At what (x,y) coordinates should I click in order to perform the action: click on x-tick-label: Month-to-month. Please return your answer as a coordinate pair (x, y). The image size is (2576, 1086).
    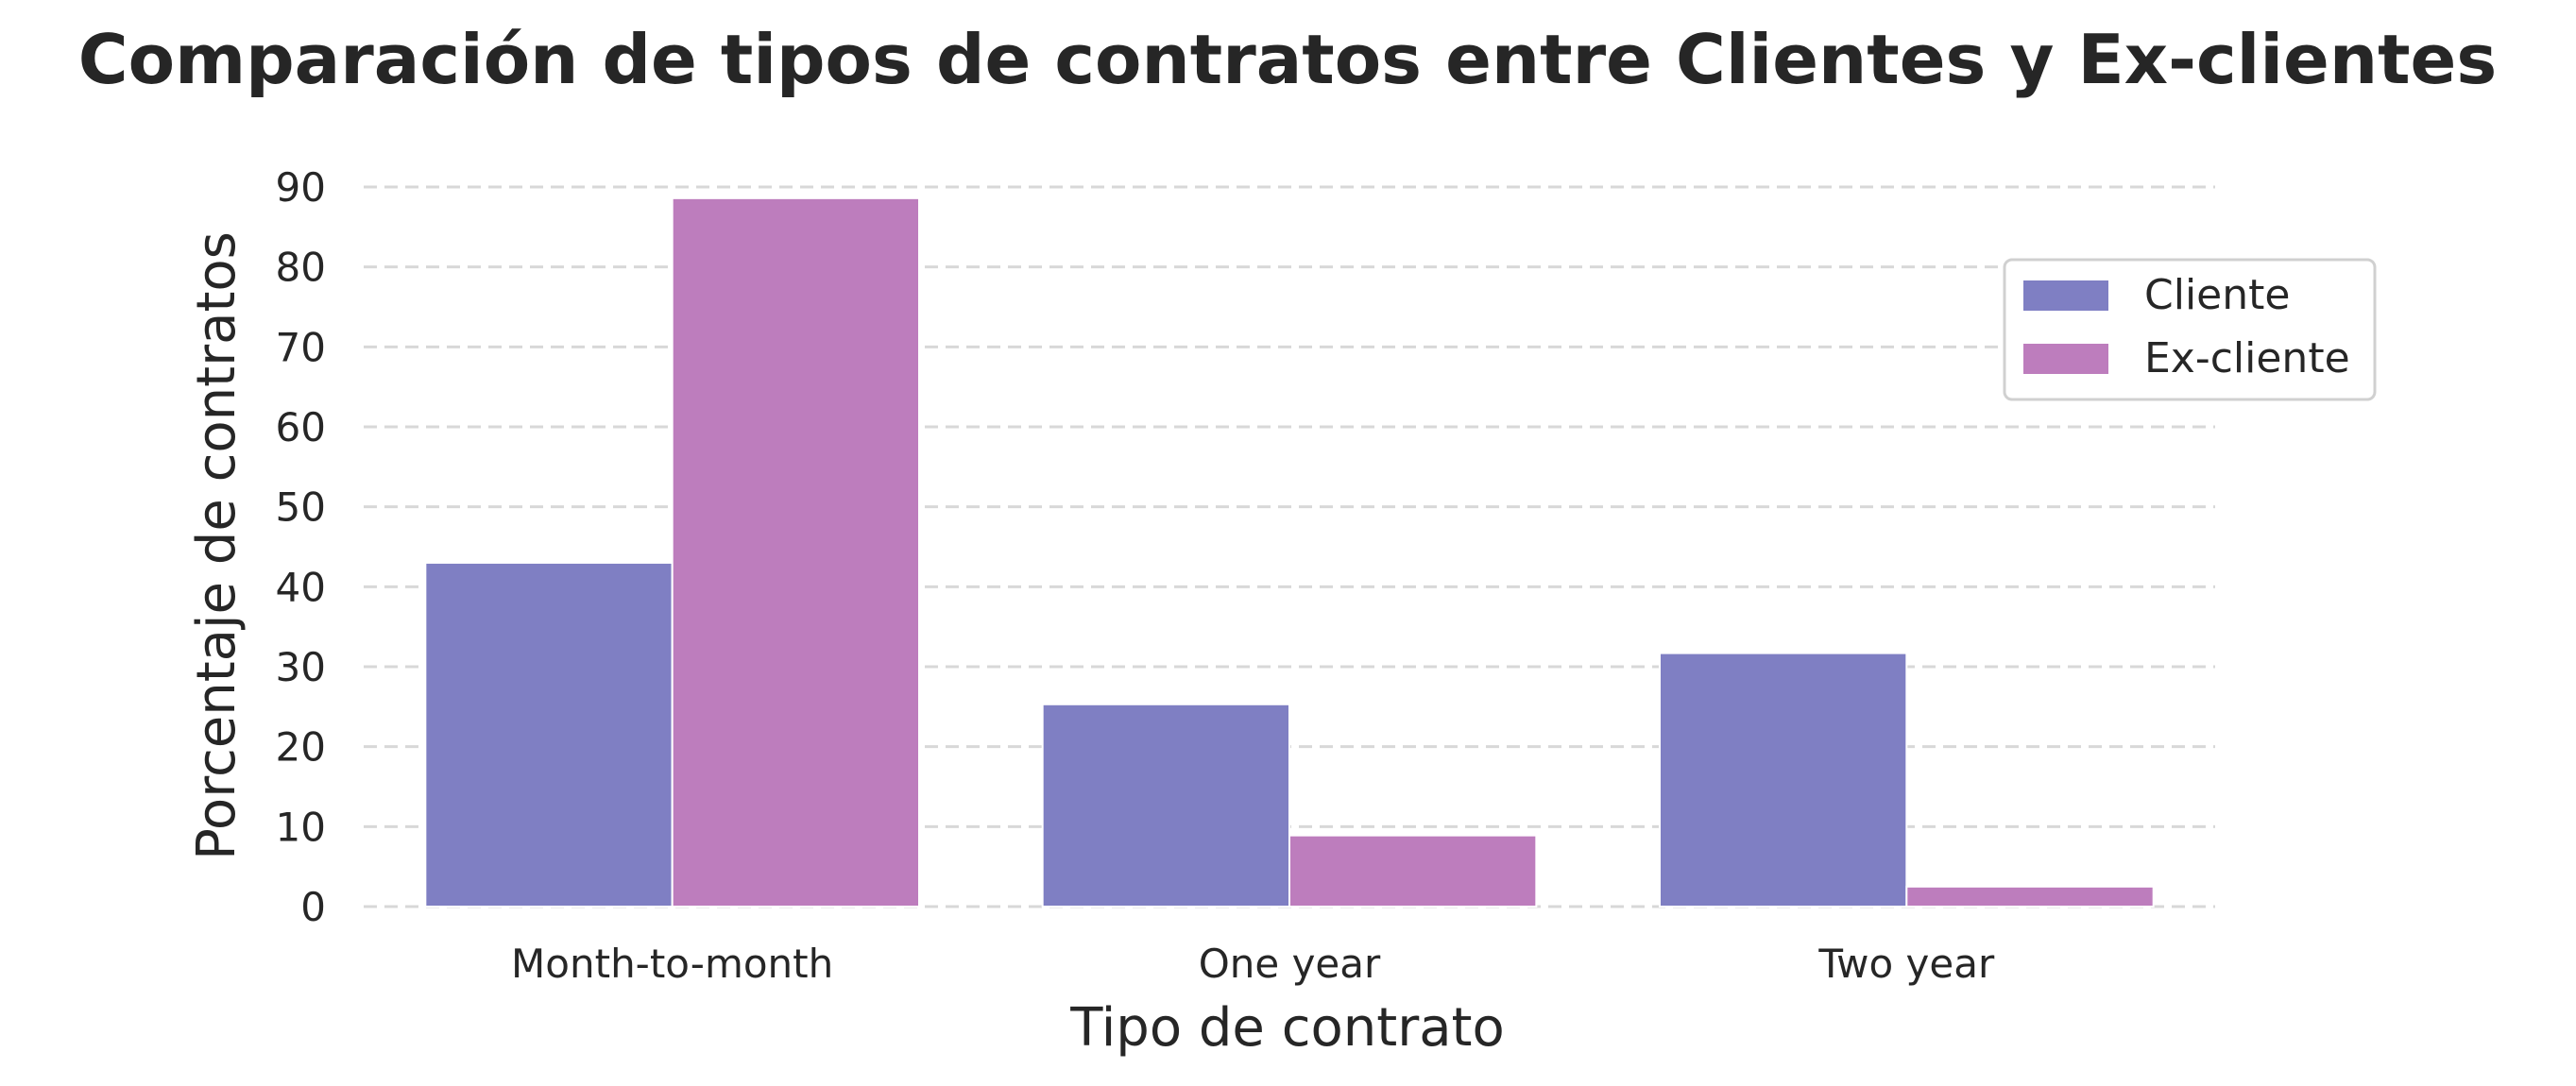
    Looking at the image, I should click on (672, 964).